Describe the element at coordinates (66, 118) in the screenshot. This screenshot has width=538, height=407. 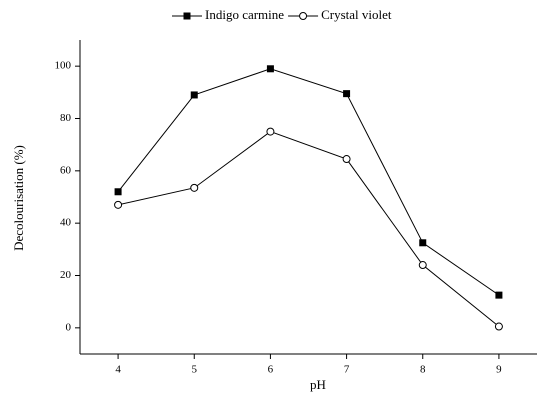
I see `y-tick-label: 80` at that location.